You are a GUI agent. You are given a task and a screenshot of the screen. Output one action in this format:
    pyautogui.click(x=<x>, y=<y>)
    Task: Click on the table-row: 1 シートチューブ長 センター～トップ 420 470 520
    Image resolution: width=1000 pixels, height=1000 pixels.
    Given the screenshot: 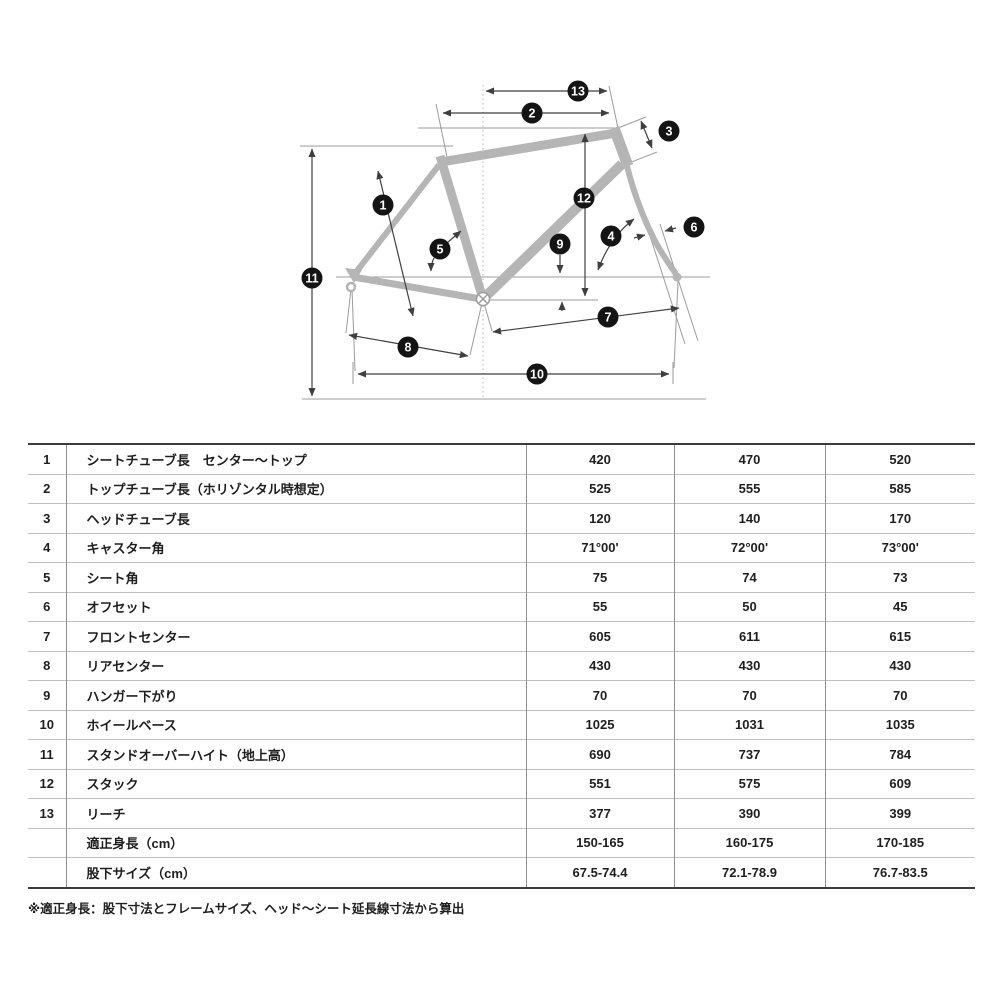 What is the action you would take?
    pyautogui.click(x=501, y=459)
    